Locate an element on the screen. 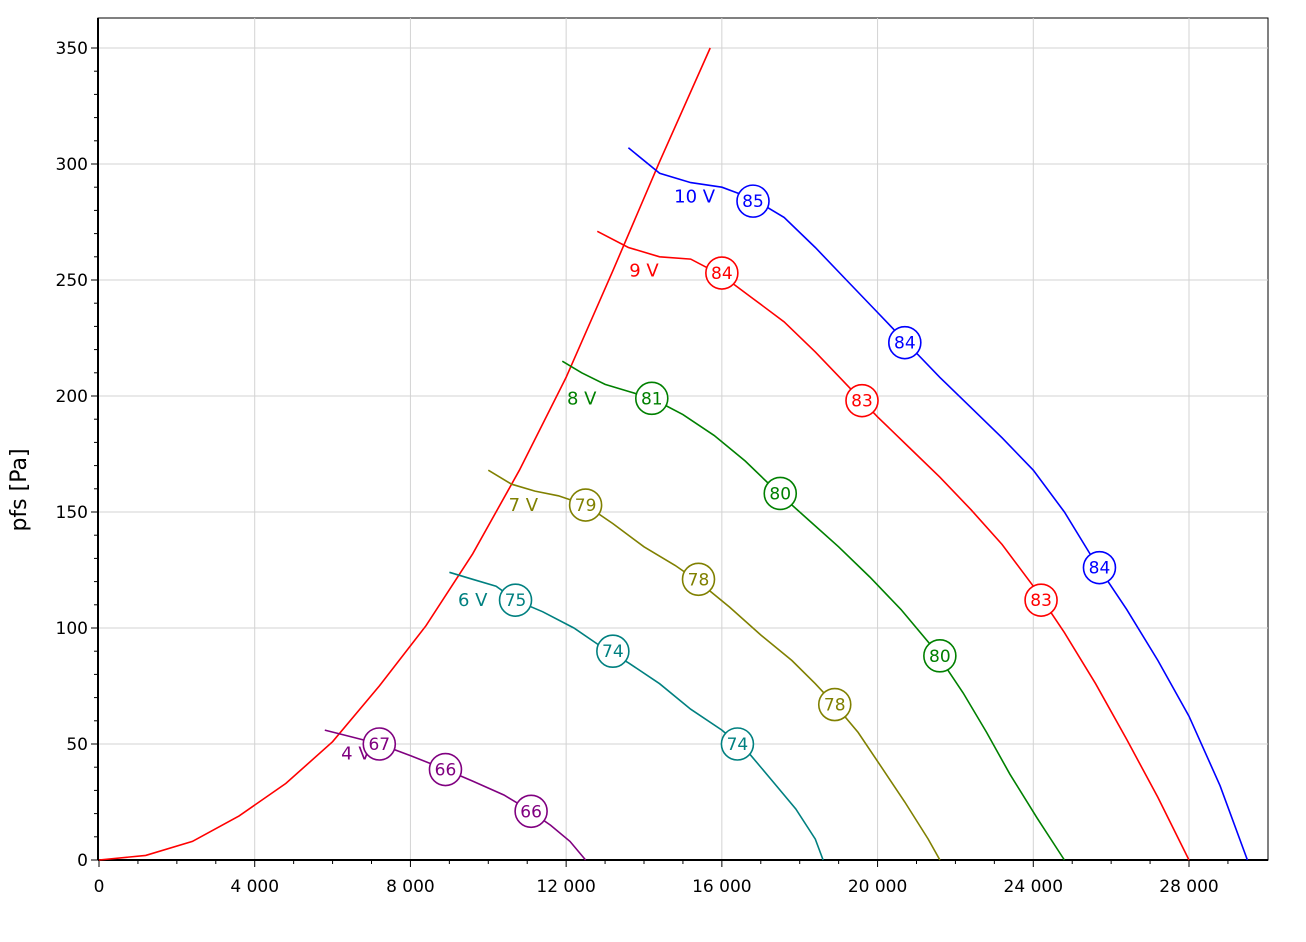  x-tick-label: 20 000 is located at coordinates (877, 887).